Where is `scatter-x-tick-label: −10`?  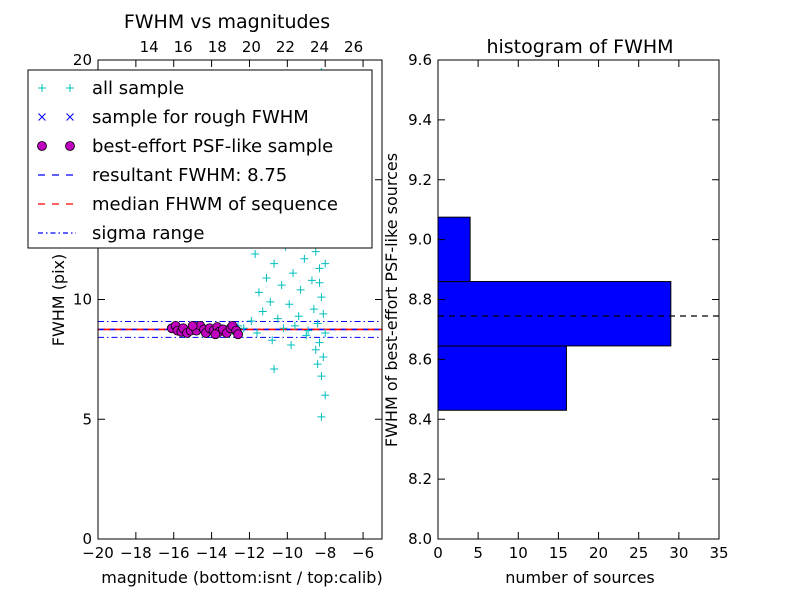 scatter-x-tick-label: −10 is located at coordinates (288, 553).